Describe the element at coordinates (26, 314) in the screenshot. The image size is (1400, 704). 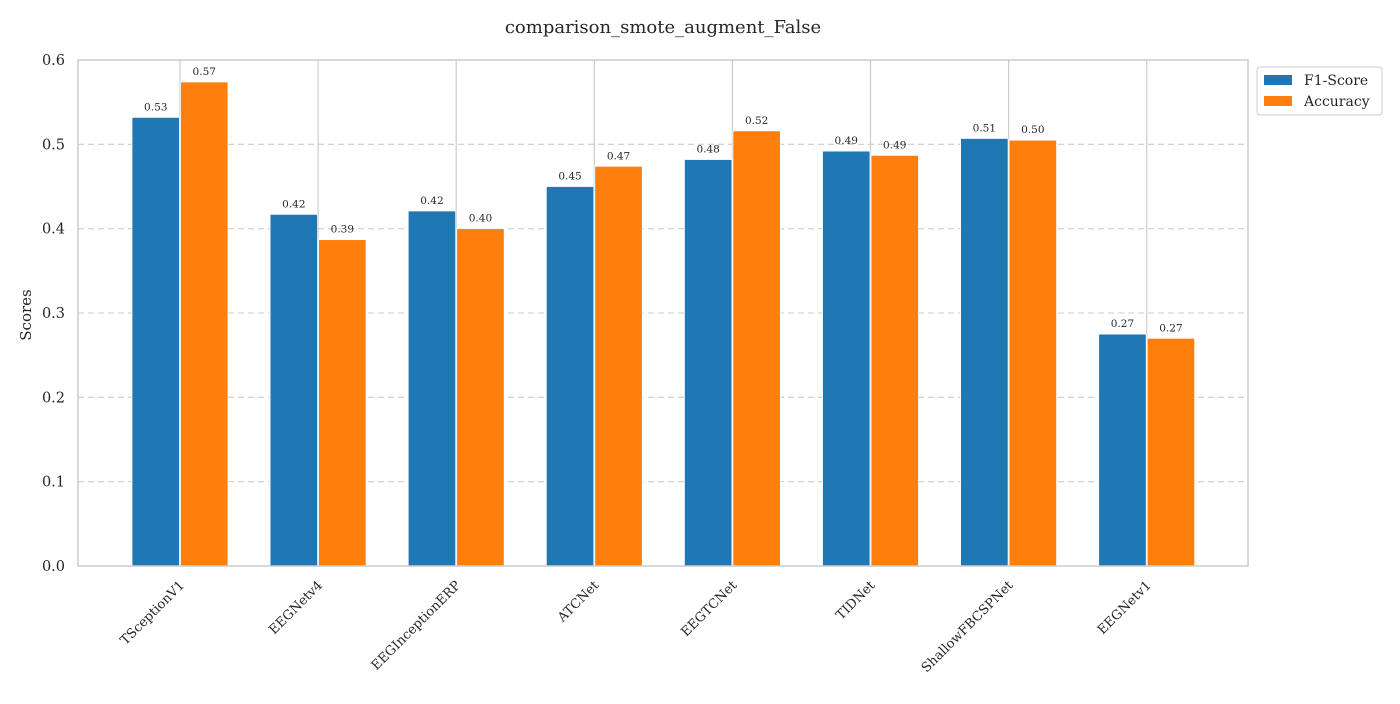
I see `y-axis-label: Scores` at that location.